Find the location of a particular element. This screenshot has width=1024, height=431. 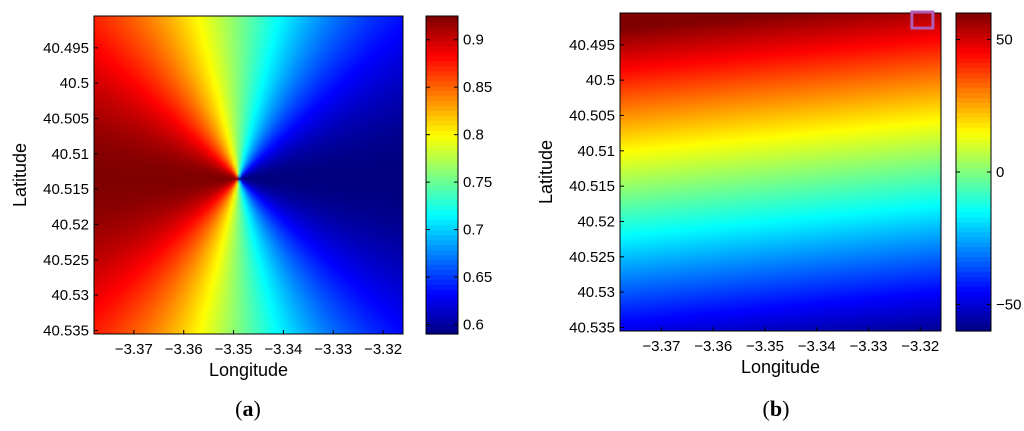

colorbar-frame is located at coordinates (442, 175).